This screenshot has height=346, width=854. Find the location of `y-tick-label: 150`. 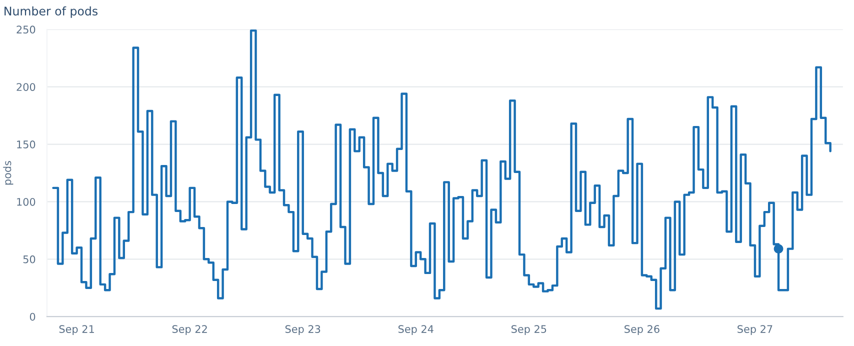

y-tick-label: 150 is located at coordinates (26, 144).